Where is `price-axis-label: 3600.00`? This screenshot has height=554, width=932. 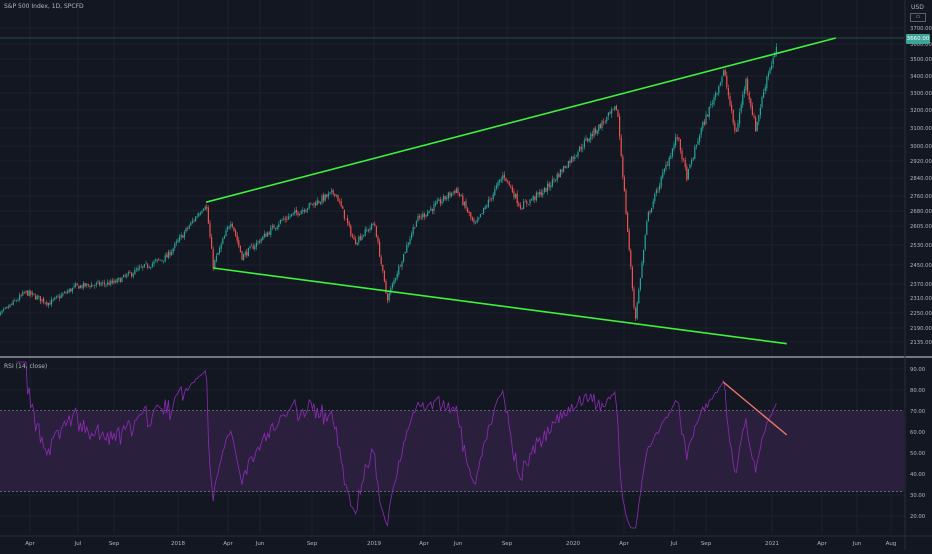 price-axis-label: 3600.00 is located at coordinates (921, 45).